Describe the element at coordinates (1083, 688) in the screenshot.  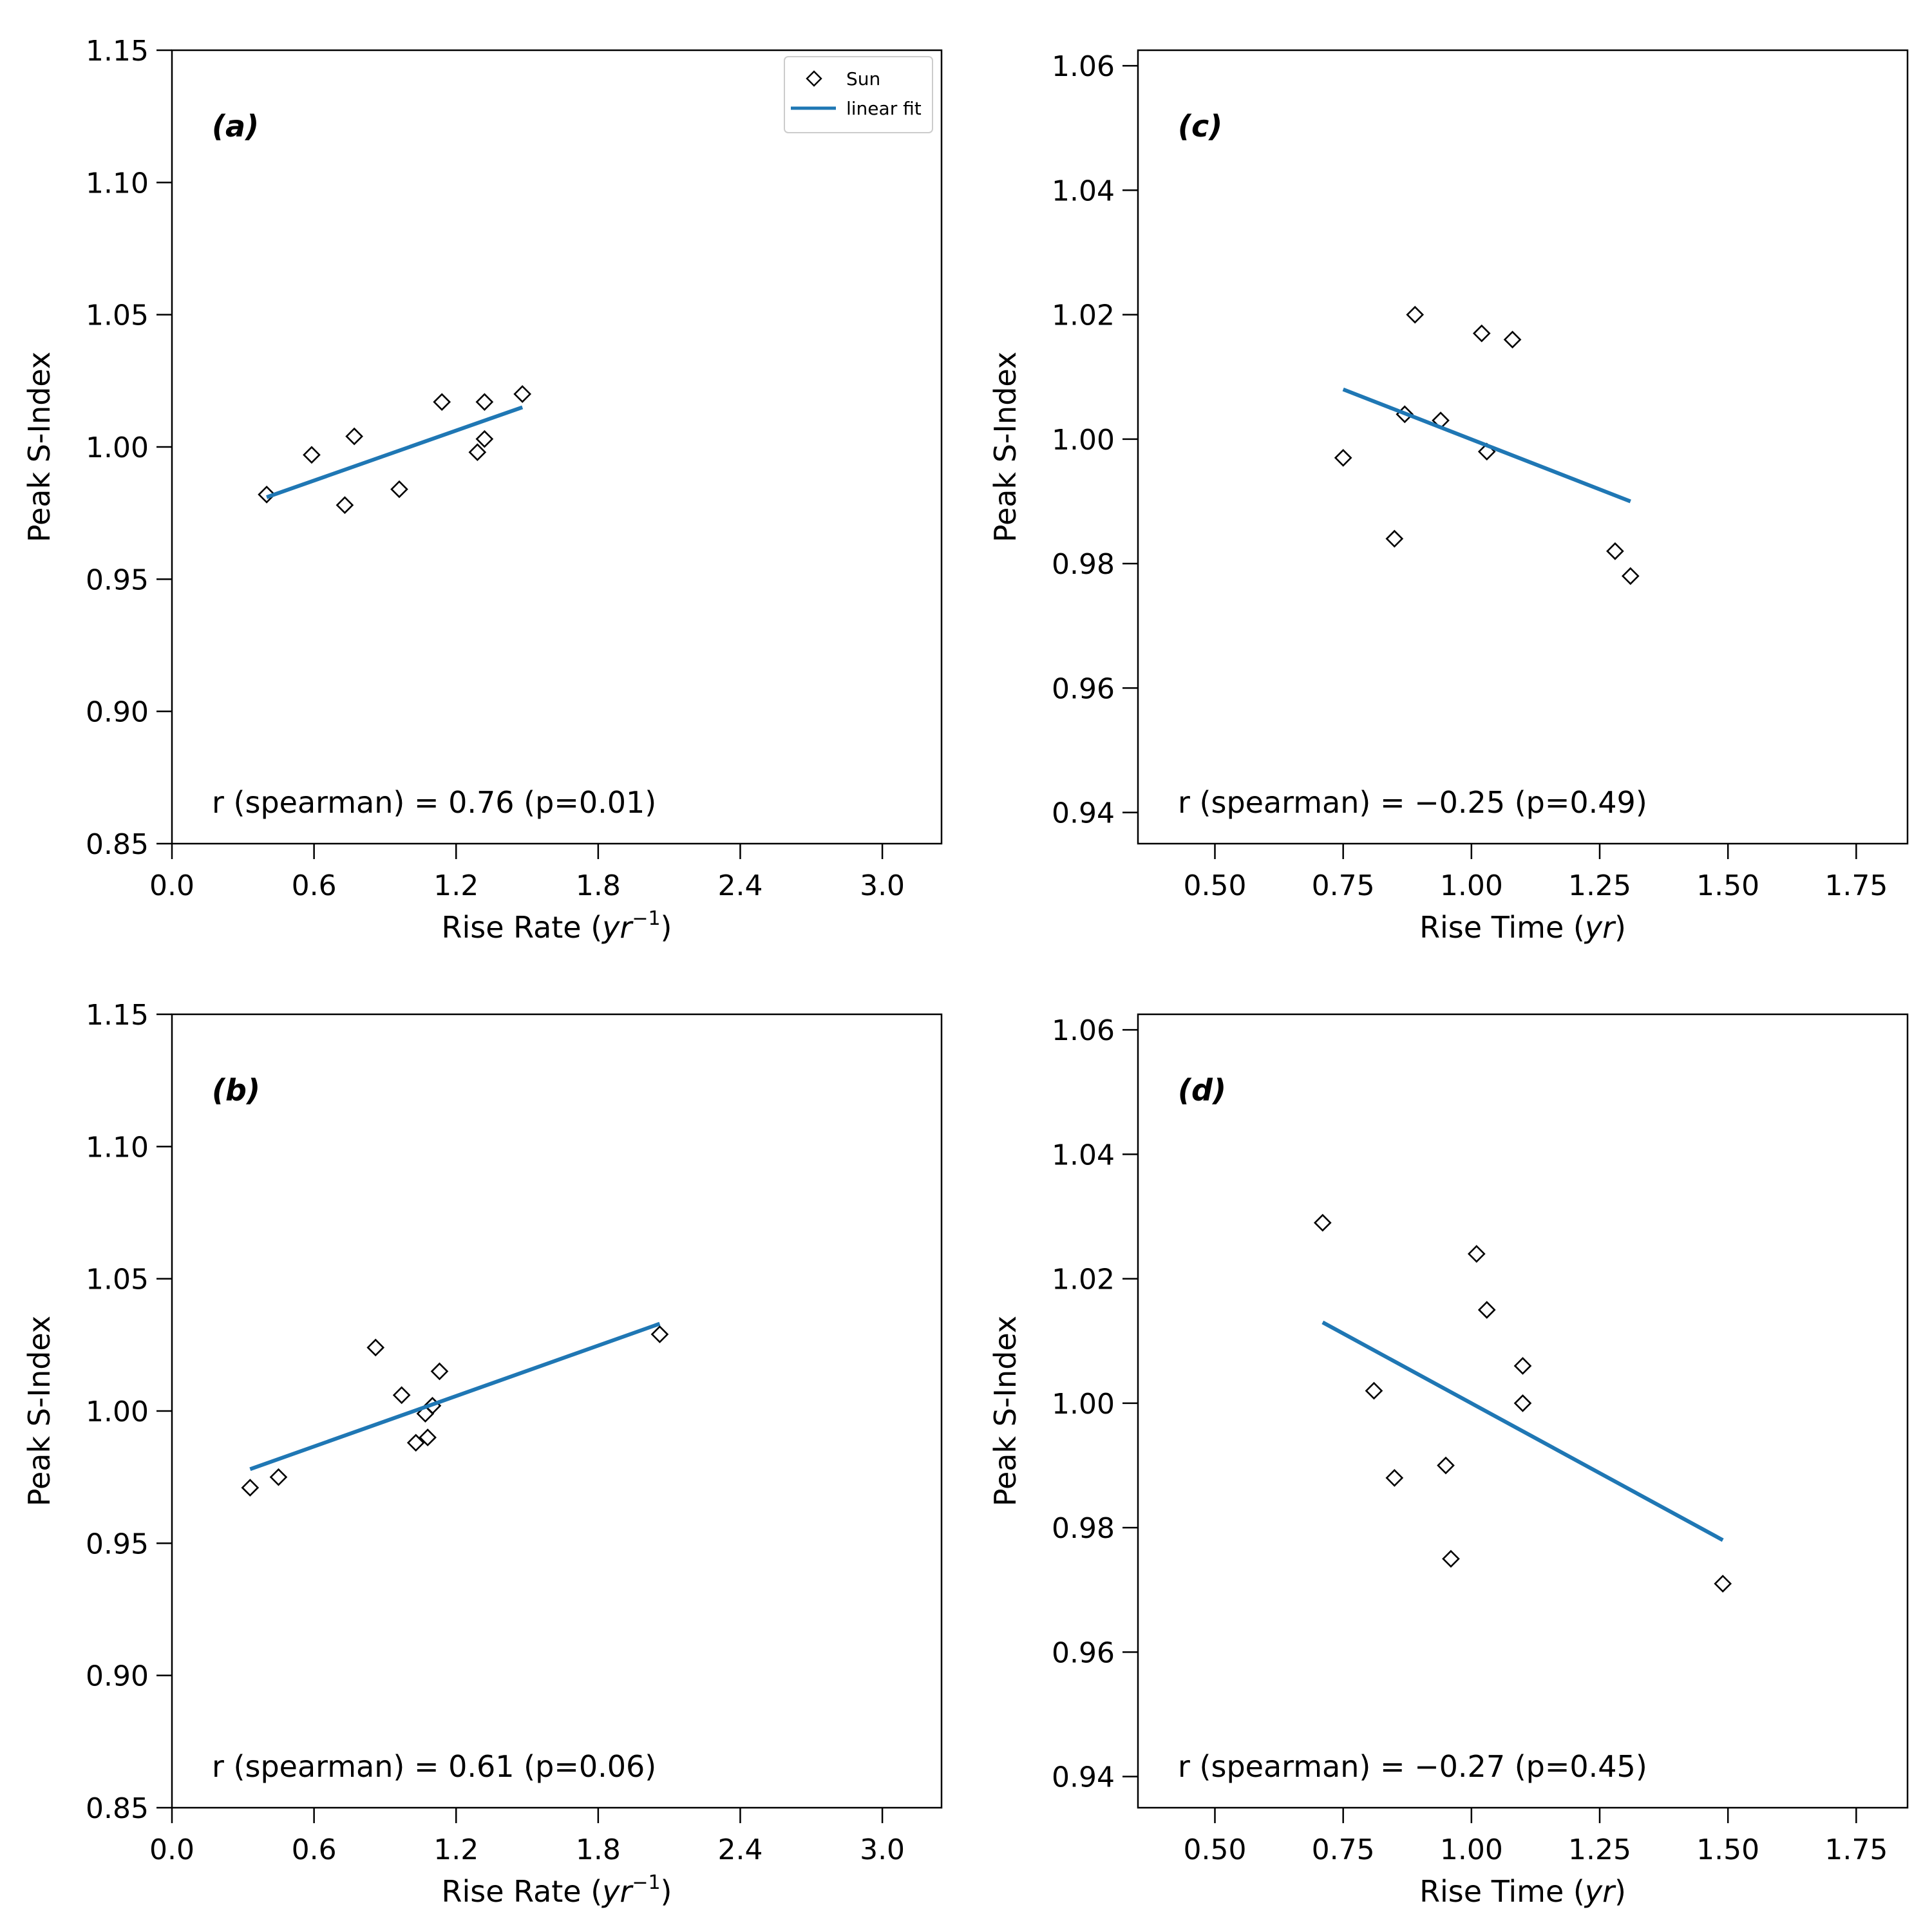
I see `y-tick-label: 0.96` at that location.